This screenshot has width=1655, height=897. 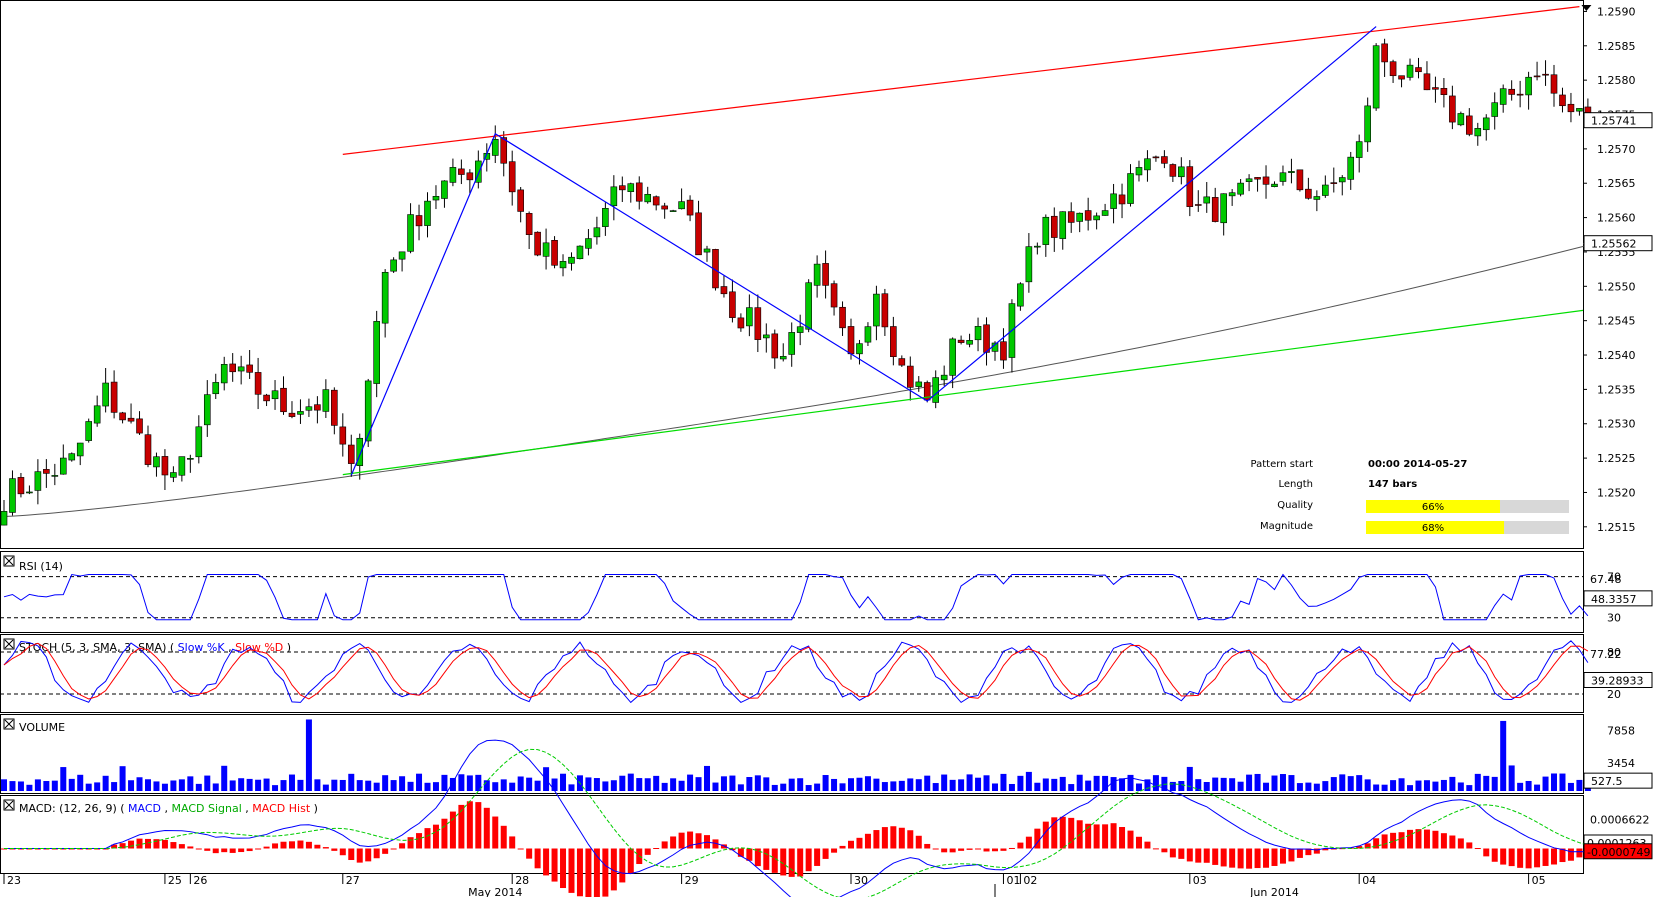 What do you see at coordinates (1616, 492) in the screenshot?
I see `price-tick-label: 1.2520` at bounding box center [1616, 492].